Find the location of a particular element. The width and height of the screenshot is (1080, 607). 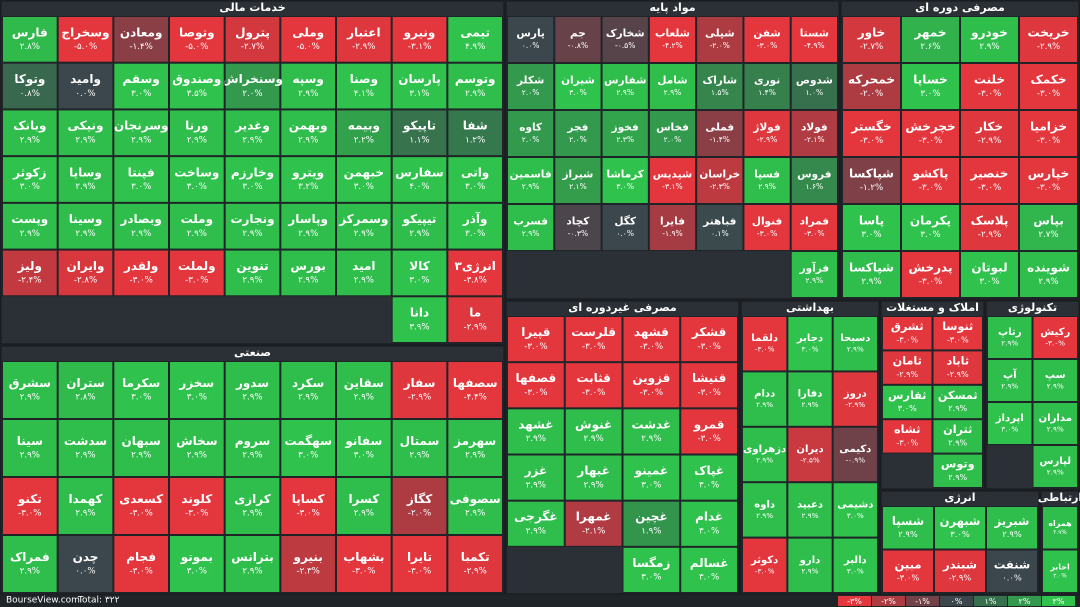

tile-symbol: سروم is located at coordinates (253, 441).